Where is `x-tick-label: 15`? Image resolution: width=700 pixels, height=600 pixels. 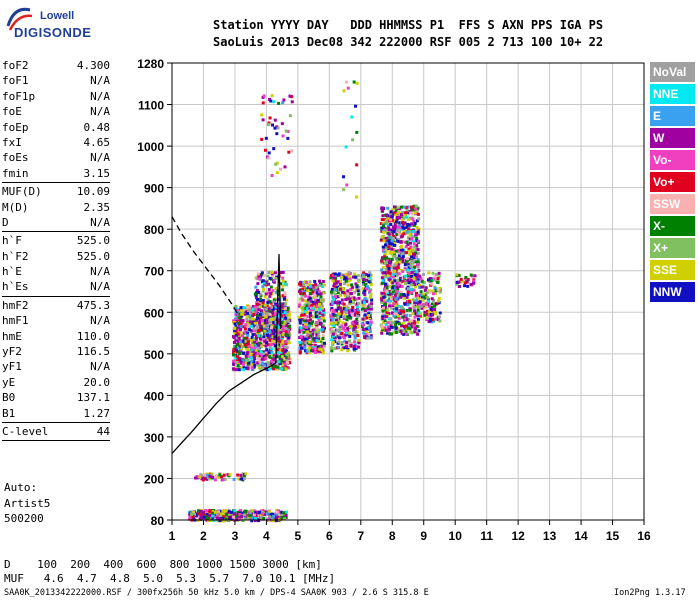
x-tick-label: 15 is located at coordinates (613, 536).